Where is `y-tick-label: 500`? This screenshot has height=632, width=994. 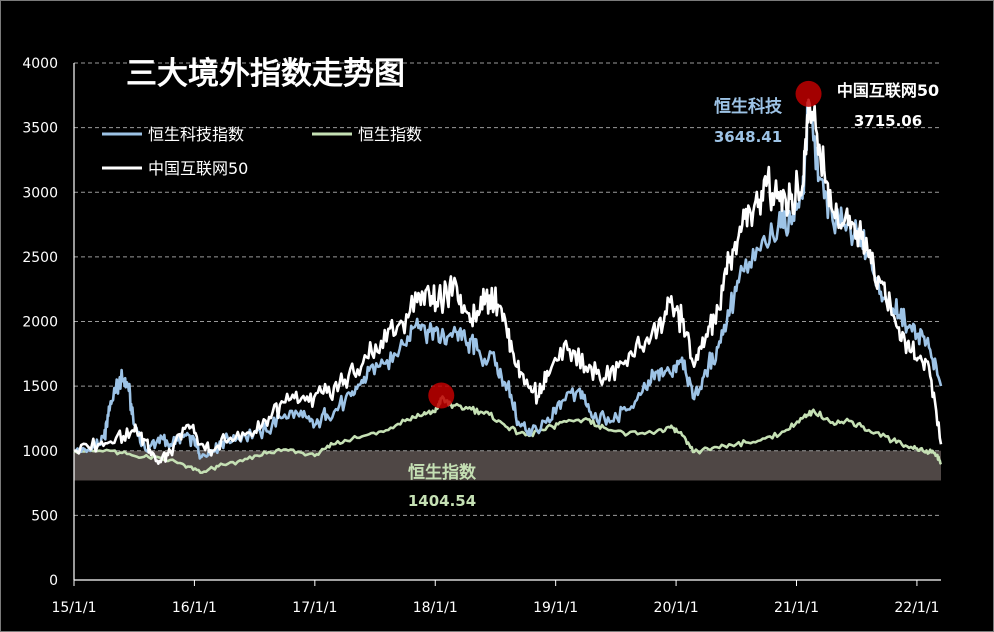 y-tick-label: 500 is located at coordinates (44, 516).